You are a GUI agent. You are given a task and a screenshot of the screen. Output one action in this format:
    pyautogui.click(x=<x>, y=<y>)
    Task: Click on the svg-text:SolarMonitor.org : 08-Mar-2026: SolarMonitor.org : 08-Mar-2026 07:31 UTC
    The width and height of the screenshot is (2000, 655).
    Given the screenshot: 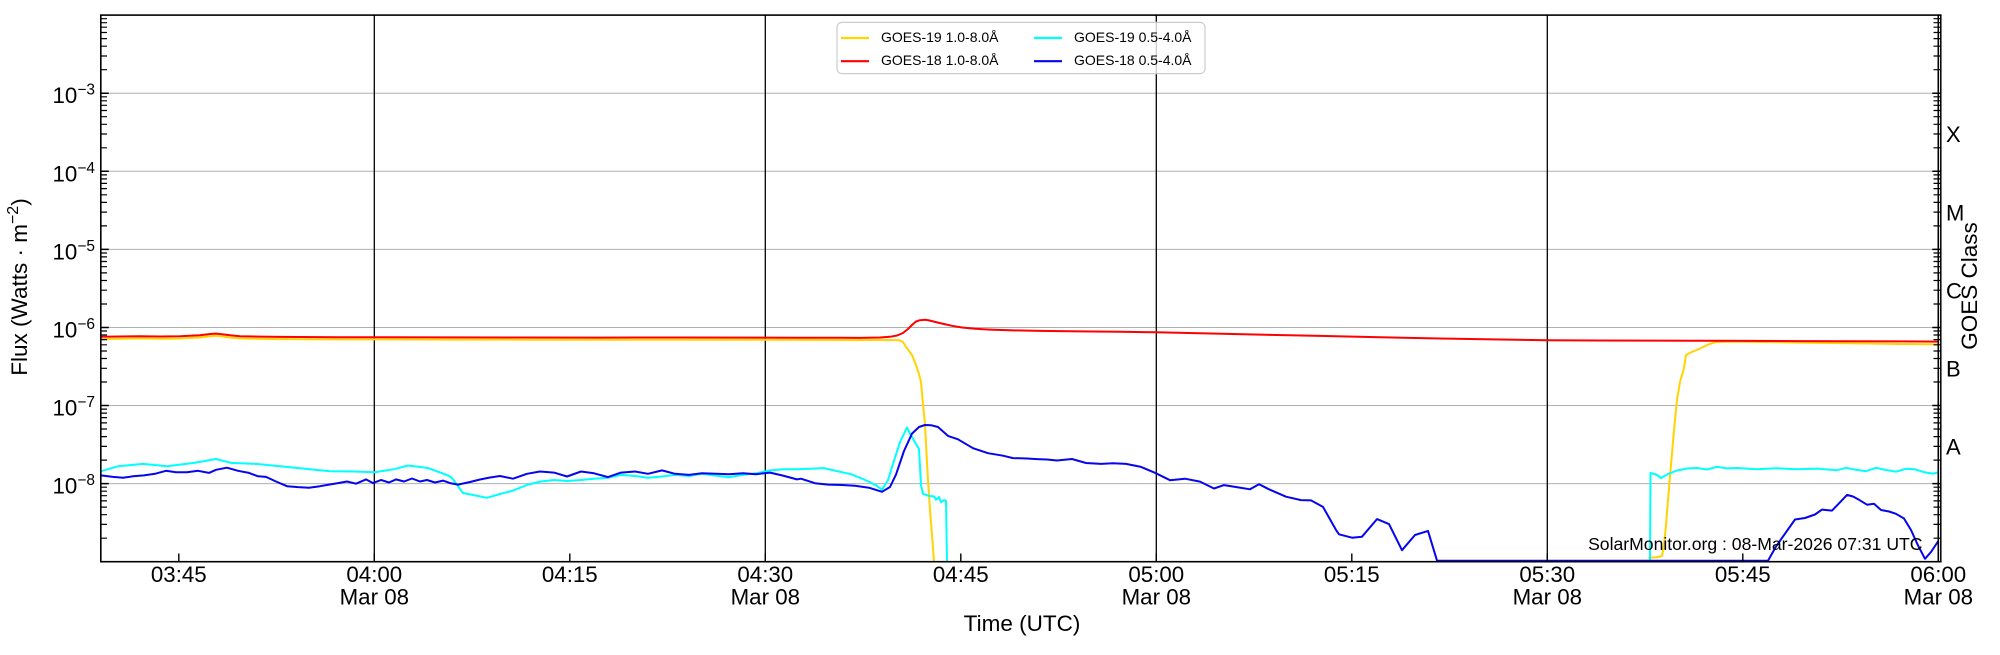 What is the action you would take?
    pyautogui.click(x=1755, y=544)
    